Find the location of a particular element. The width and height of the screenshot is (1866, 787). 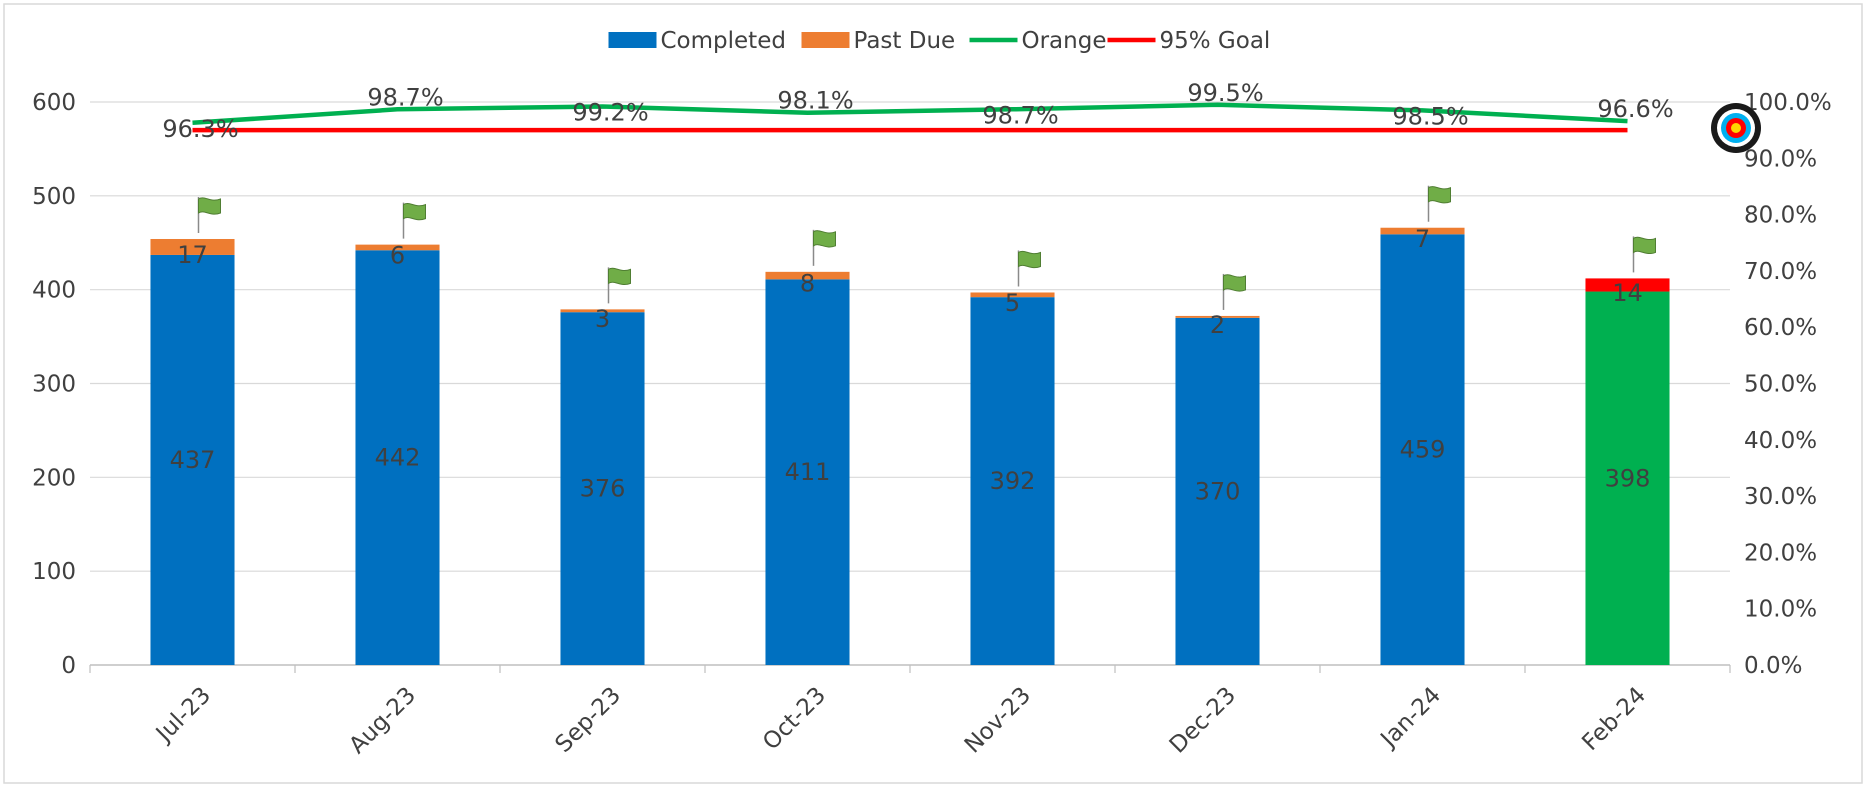

y-tick-label: 100 is located at coordinates (54, 572).